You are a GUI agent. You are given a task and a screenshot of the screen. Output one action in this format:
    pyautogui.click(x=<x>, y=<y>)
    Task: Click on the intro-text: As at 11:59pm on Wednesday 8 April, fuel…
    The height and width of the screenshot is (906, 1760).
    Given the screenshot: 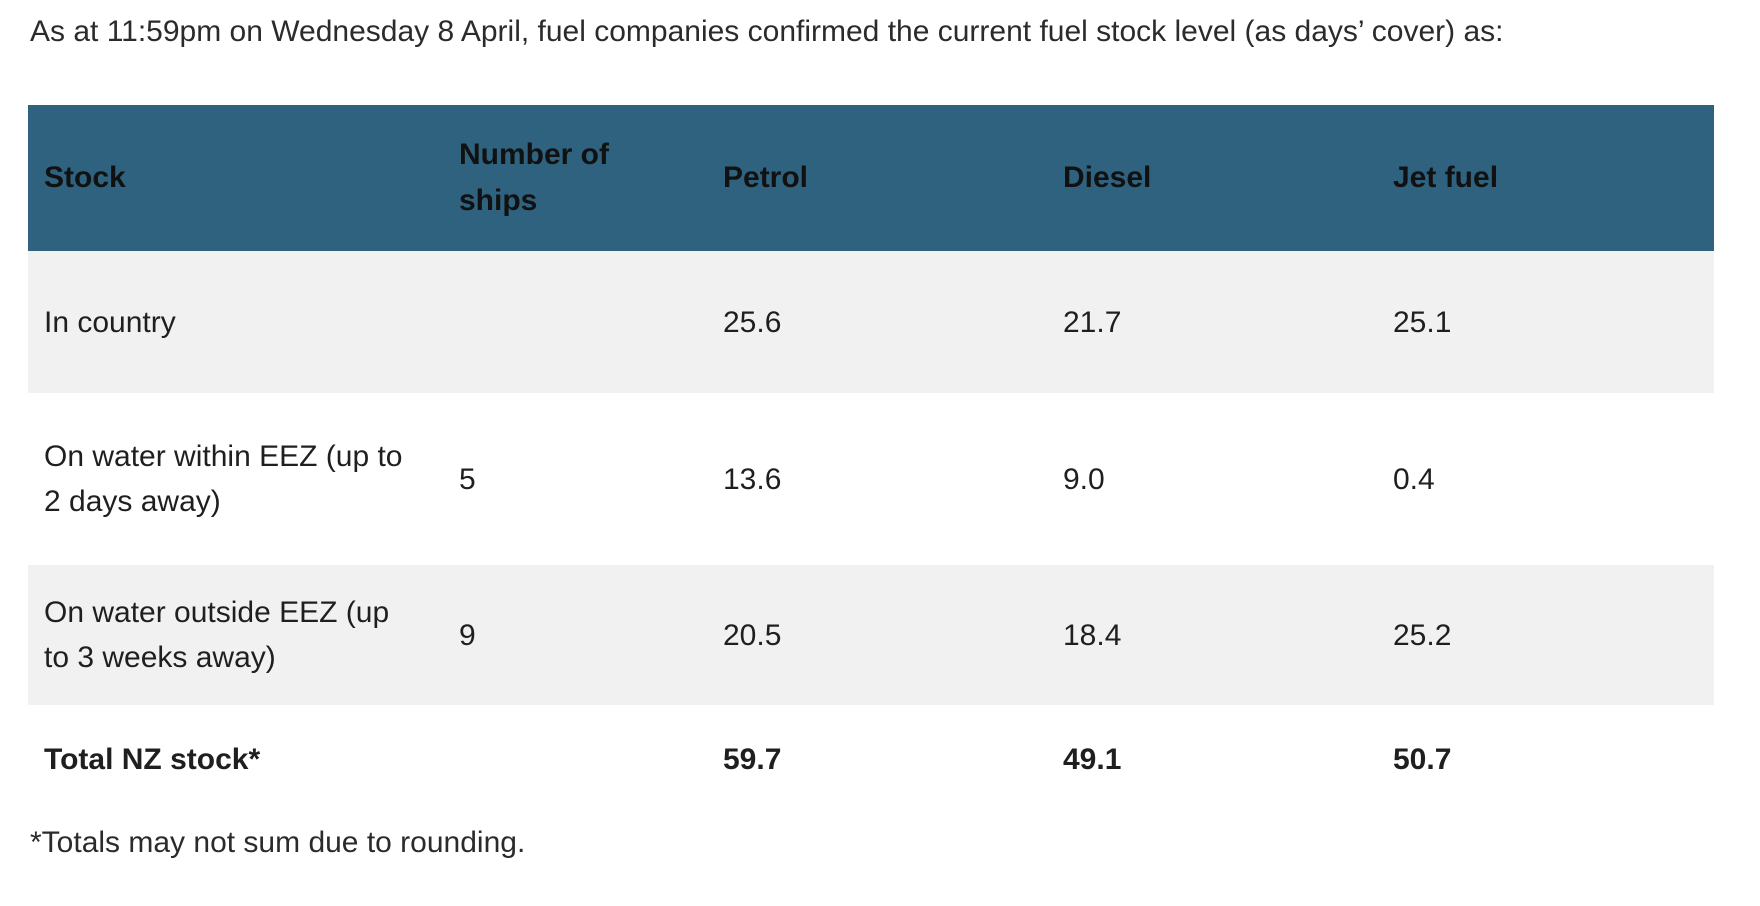 What is the action you would take?
    pyautogui.click(x=767, y=31)
    